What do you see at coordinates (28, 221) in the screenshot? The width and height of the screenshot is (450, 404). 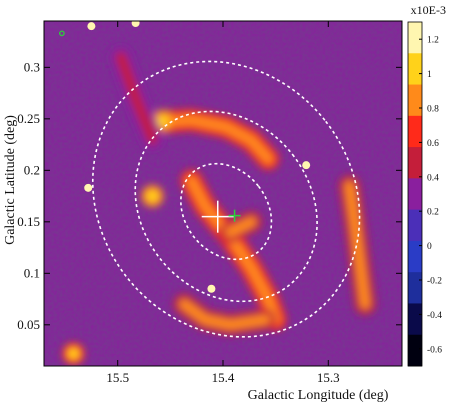 I see `y-tick-label: 0.15` at bounding box center [28, 221].